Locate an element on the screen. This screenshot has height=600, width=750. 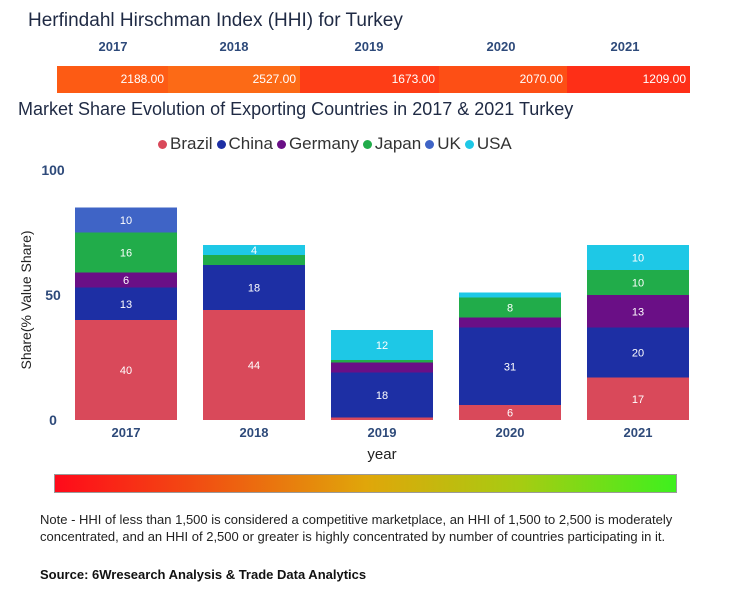
bar-segment-usa-2019 is located at coordinates (382, 345).